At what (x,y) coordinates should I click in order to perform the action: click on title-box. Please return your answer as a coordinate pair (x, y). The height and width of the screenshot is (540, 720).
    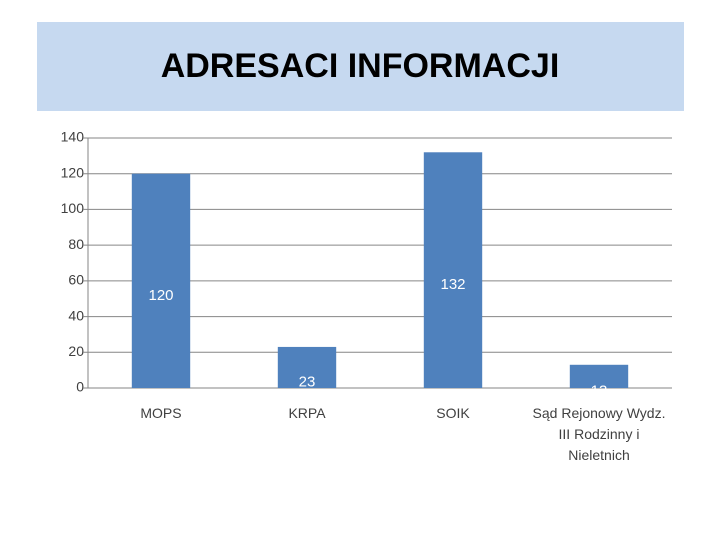
    Looking at the image, I should click on (360, 66).